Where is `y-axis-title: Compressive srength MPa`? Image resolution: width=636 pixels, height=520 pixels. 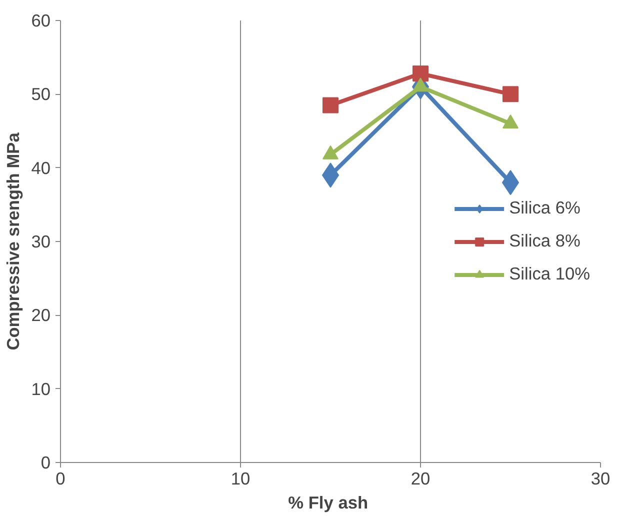
y-axis-title: Compressive srength MPa is located at coordinates (13, 241).